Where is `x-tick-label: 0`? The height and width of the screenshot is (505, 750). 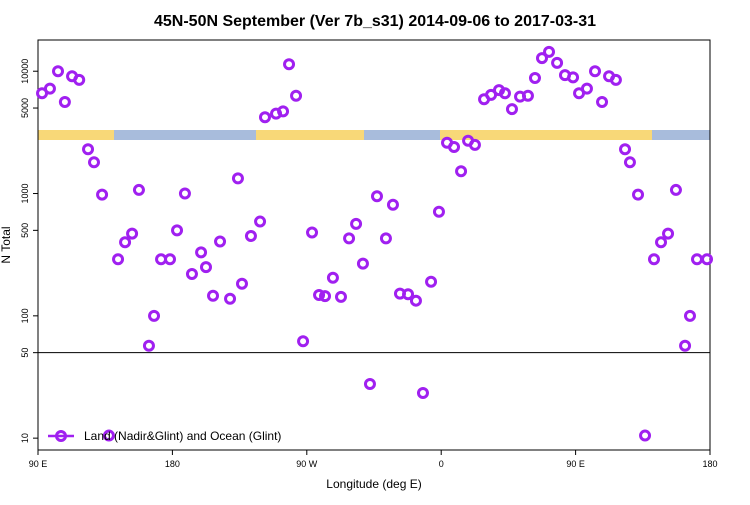
x-tick-label: 0 is located at coordinates (441, 464).